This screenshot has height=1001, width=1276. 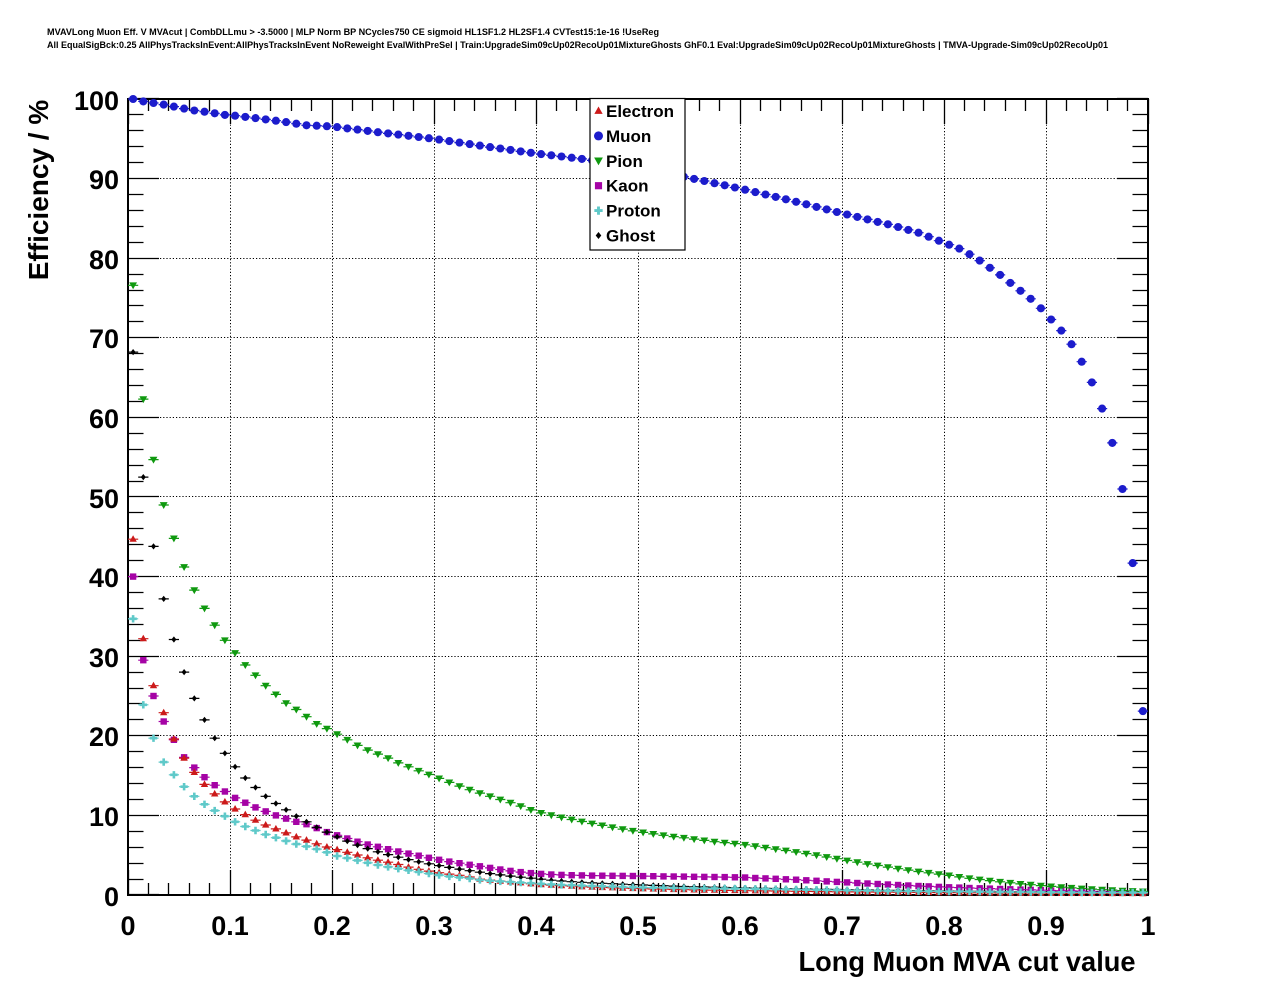 I want to click on svg-text: Kaon, so click(x=627, y=186).